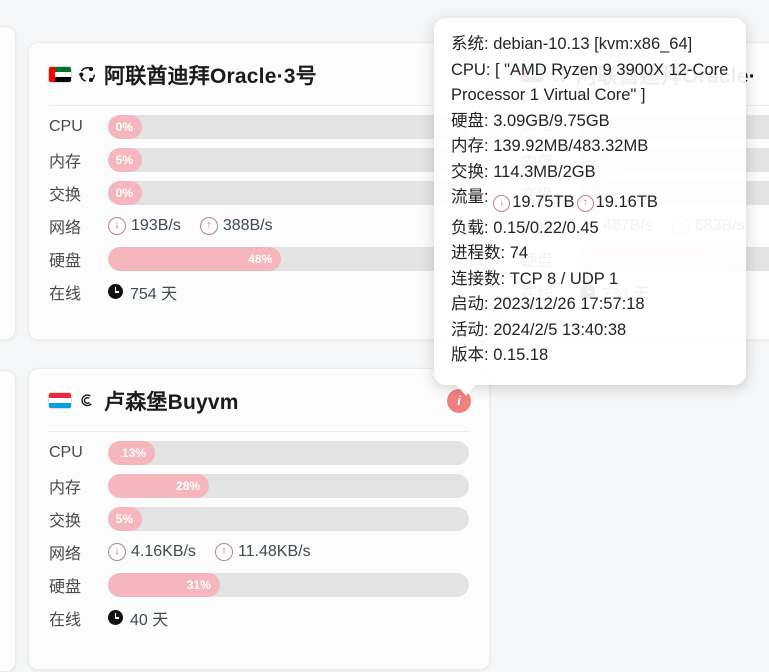 The height and width of the screenshot is (672, 769). What do you see at coordinates (188, 485) in the screenshot?
I see `memory-progress-value: 28%` at bounding box center [188, 485].